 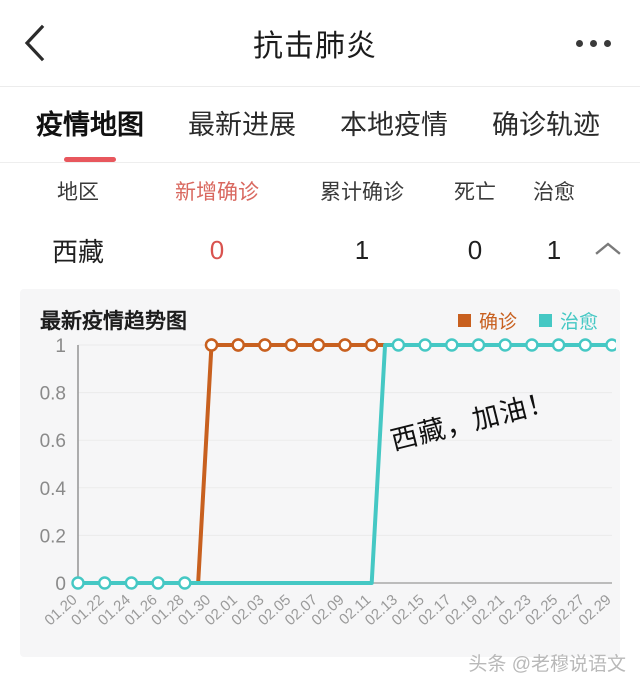 I want to click on table-header-row: 地区 新增确诊 累计确诊 死亡 治愈, so click(x=320, y=191).